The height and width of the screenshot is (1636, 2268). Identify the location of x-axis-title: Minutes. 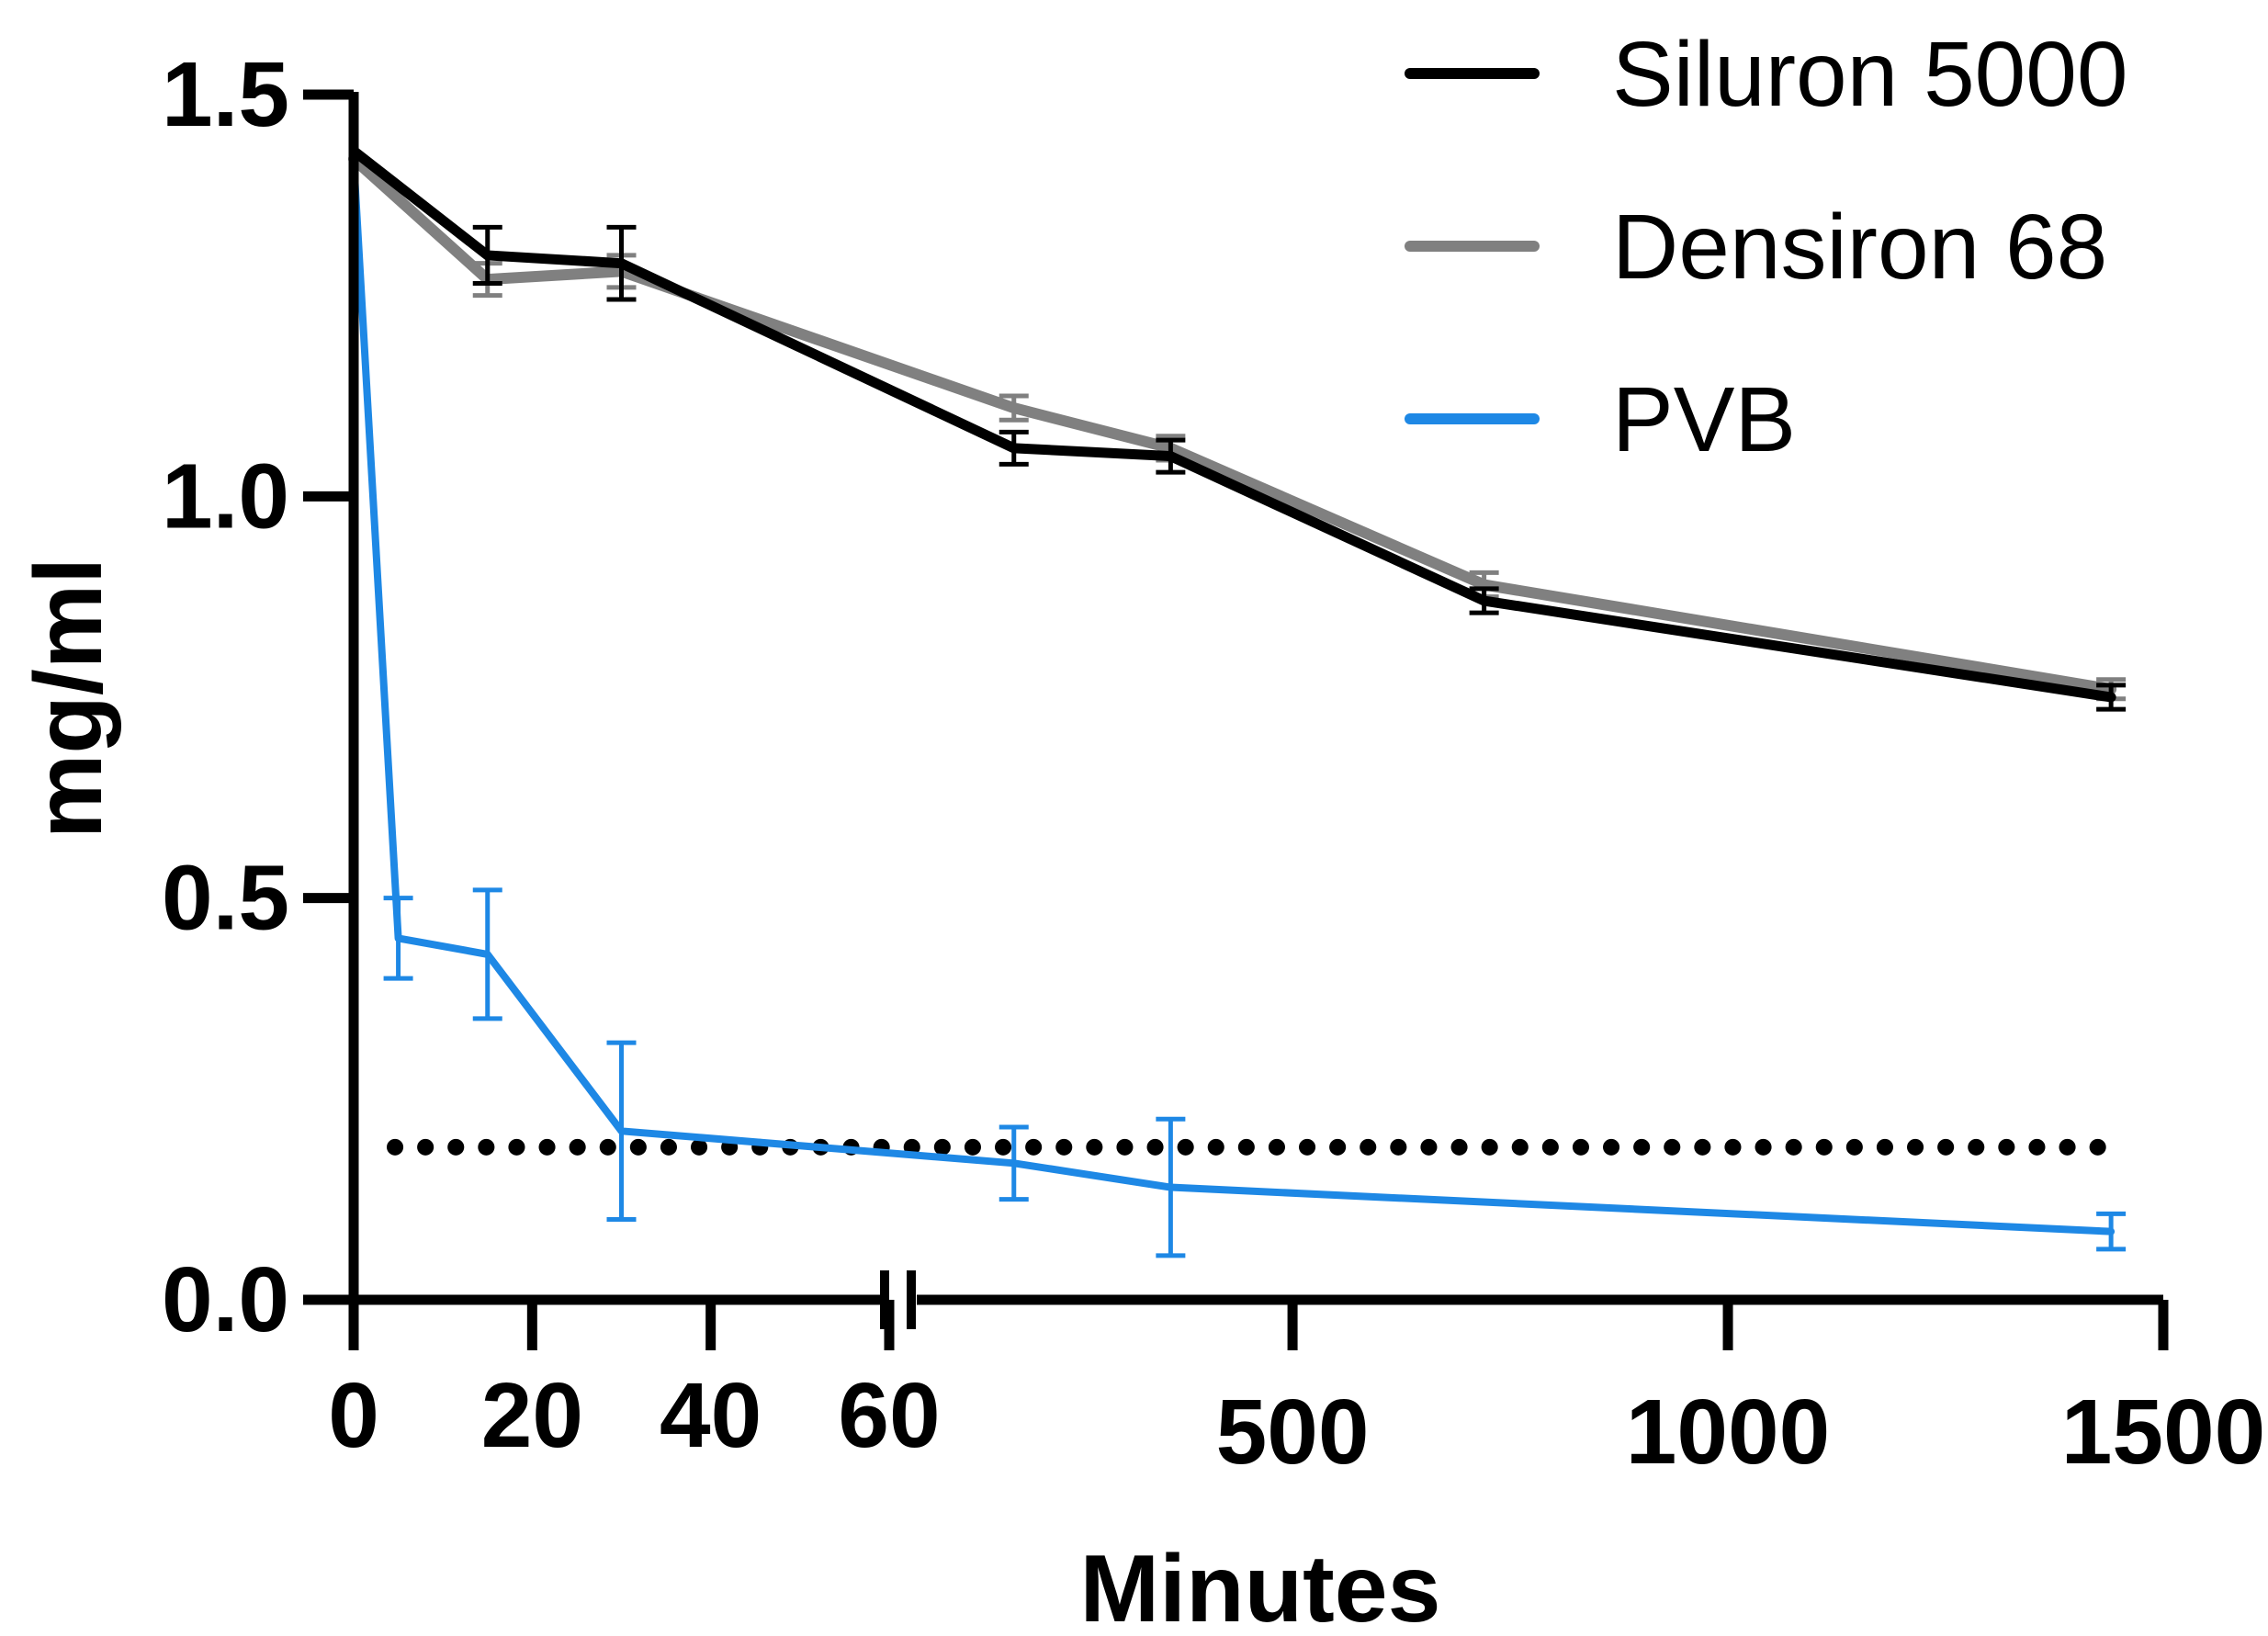
(1260, 1586).